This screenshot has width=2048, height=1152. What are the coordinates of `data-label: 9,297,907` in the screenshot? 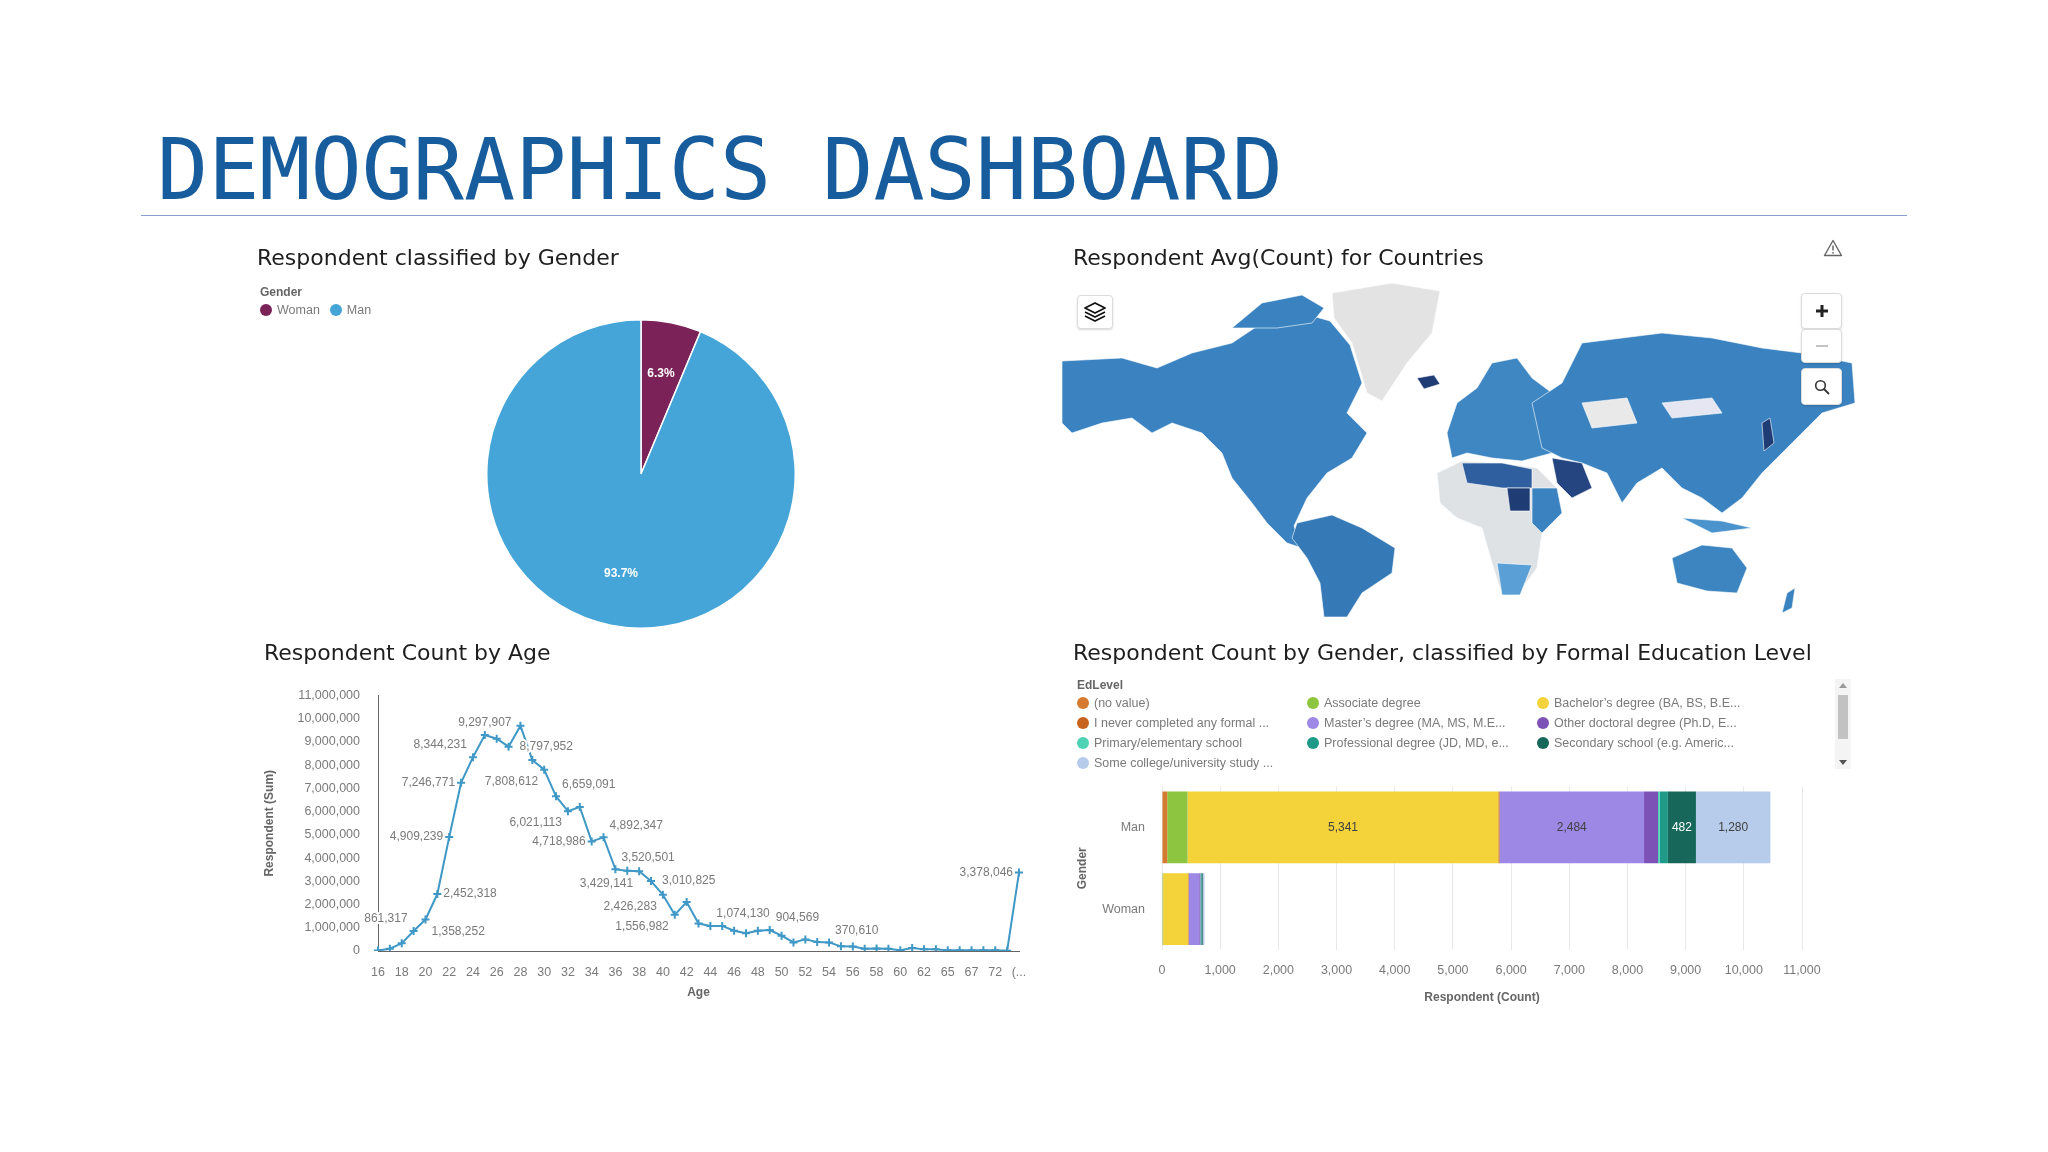 It's located at (485, 722).